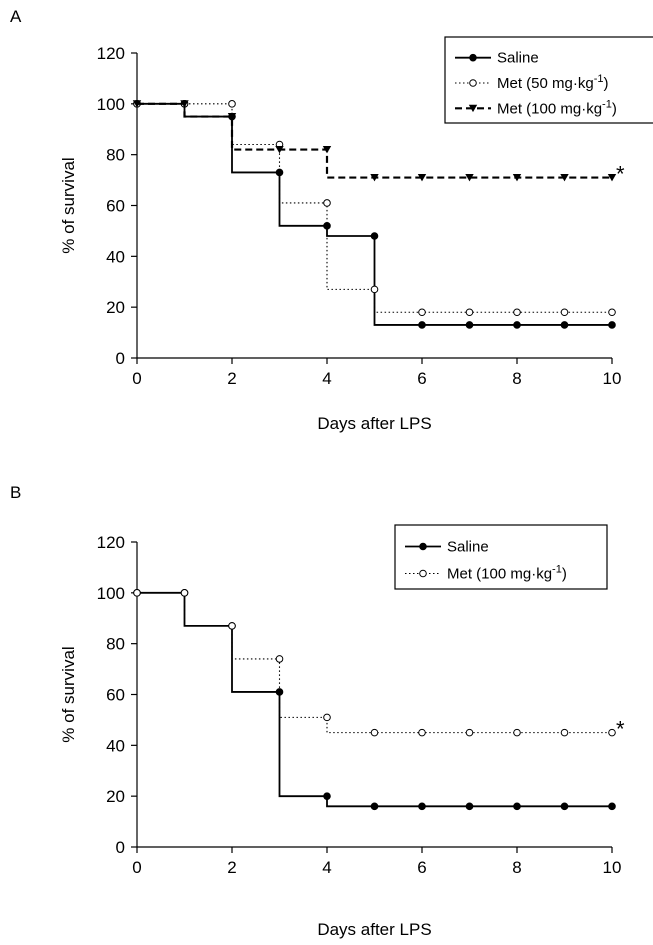  Describe the element at coordinates (16, 16) in the screenshot. I see `panel-letter: A` at that location.